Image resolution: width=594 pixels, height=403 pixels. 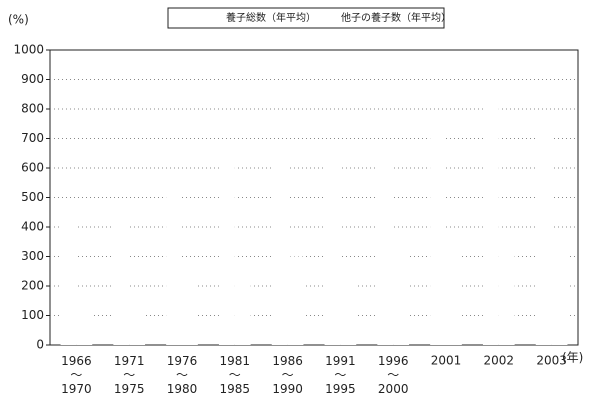 What do you see at coordinates (32, 227) in the screenshot?
I see `y-tick-label: 400` at bounding box center [32, 227].